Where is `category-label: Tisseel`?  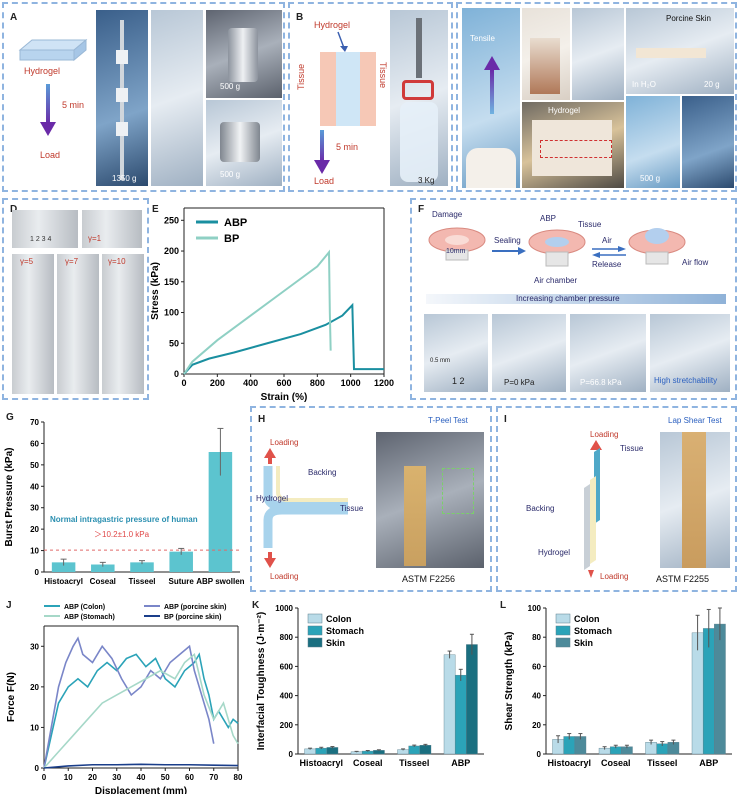 category-label: Tisseel is located at coordinates (414, 763).